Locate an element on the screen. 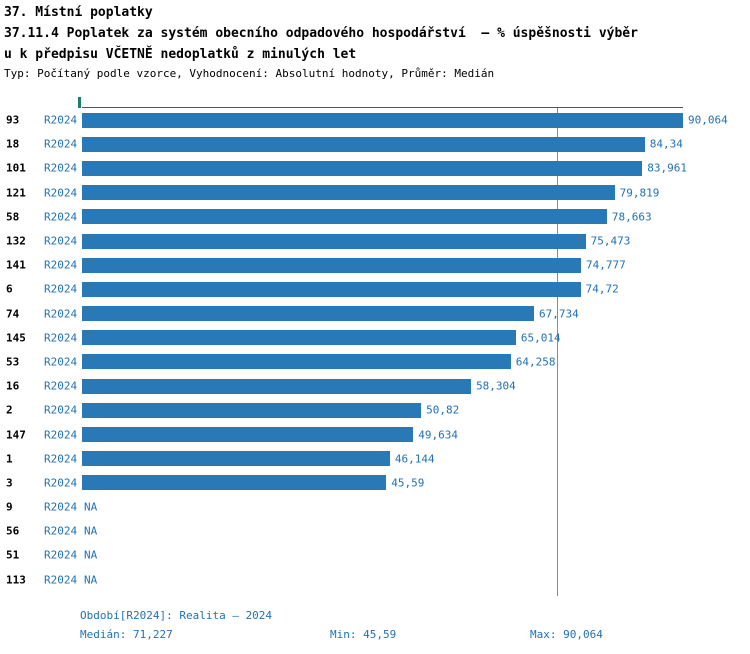 This screenshot has height=654, width=750. chart-row: 141 R2024 74,777 is located at coordinates (375, 265).